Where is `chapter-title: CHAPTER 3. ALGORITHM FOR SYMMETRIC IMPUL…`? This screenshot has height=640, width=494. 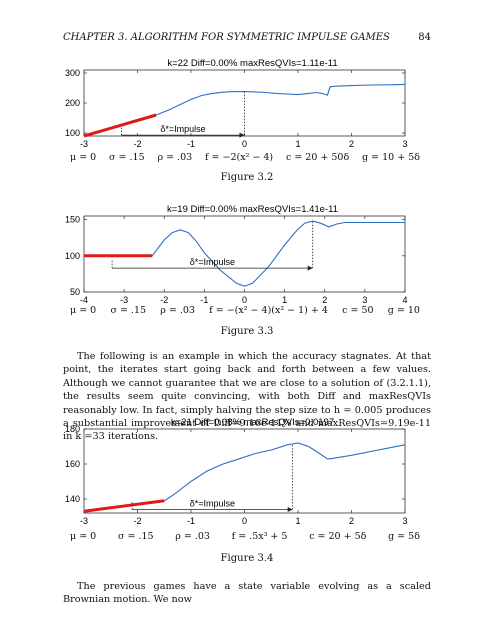
chapter-title: CHAPTER 3. ALGORITHM FOR SYMMETRIC IMPUL… is located at coordinates (226, 37).